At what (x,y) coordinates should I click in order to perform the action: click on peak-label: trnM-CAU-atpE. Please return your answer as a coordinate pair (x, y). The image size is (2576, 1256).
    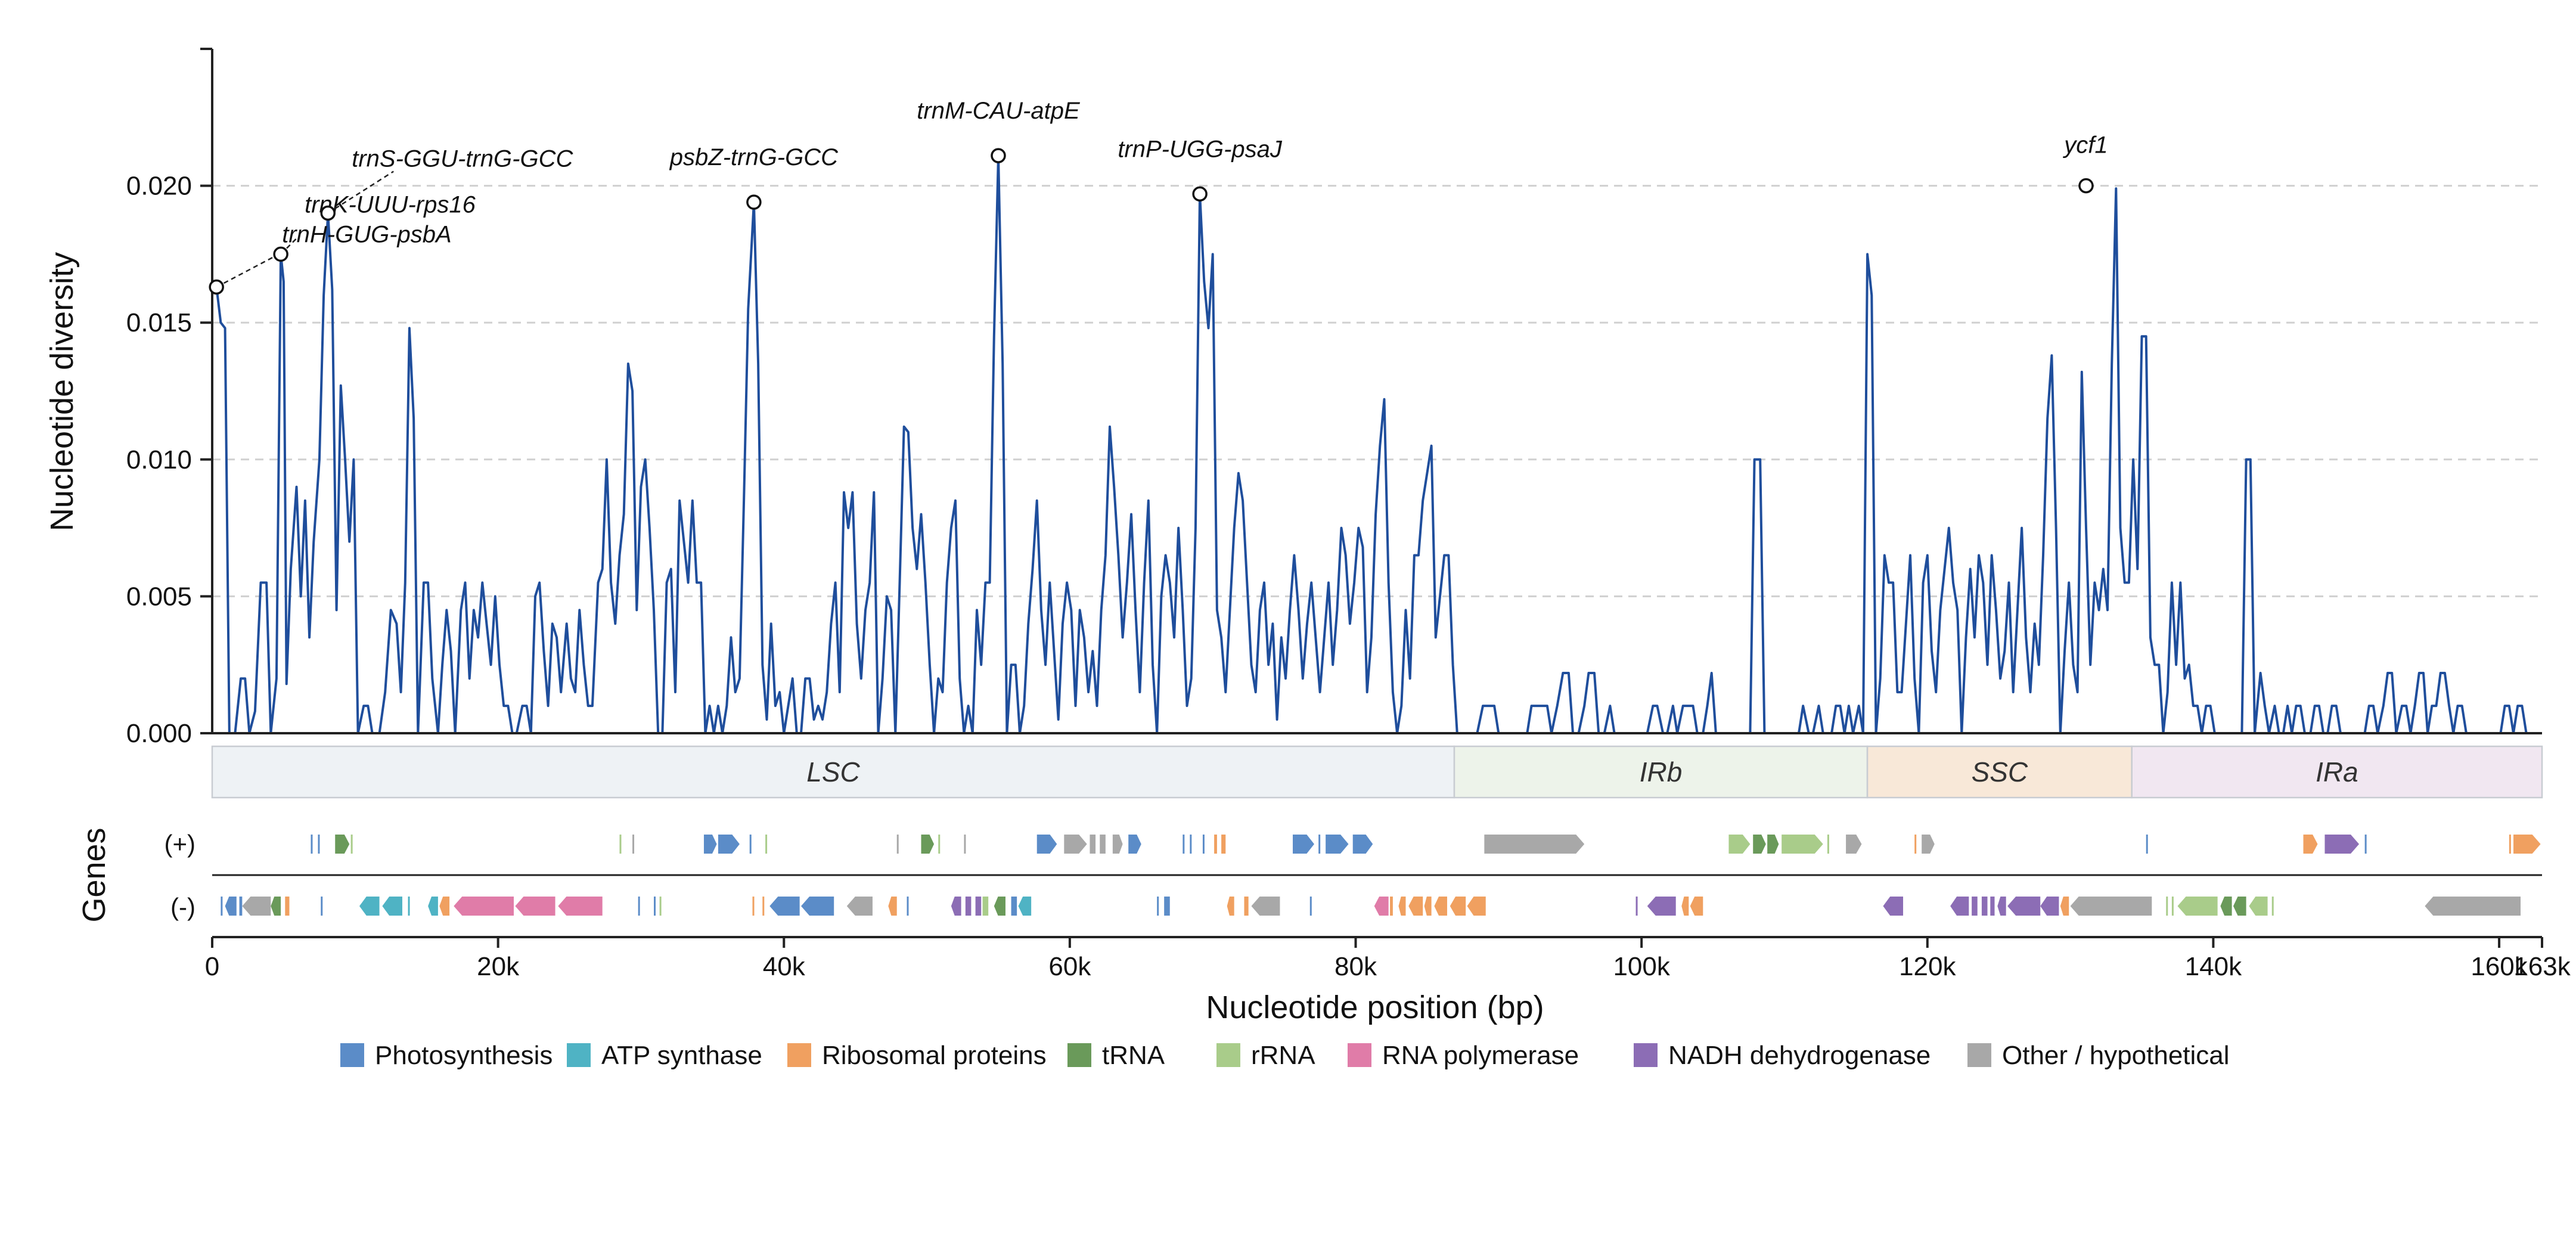
    Looking at the image, I should click on (999, 111).